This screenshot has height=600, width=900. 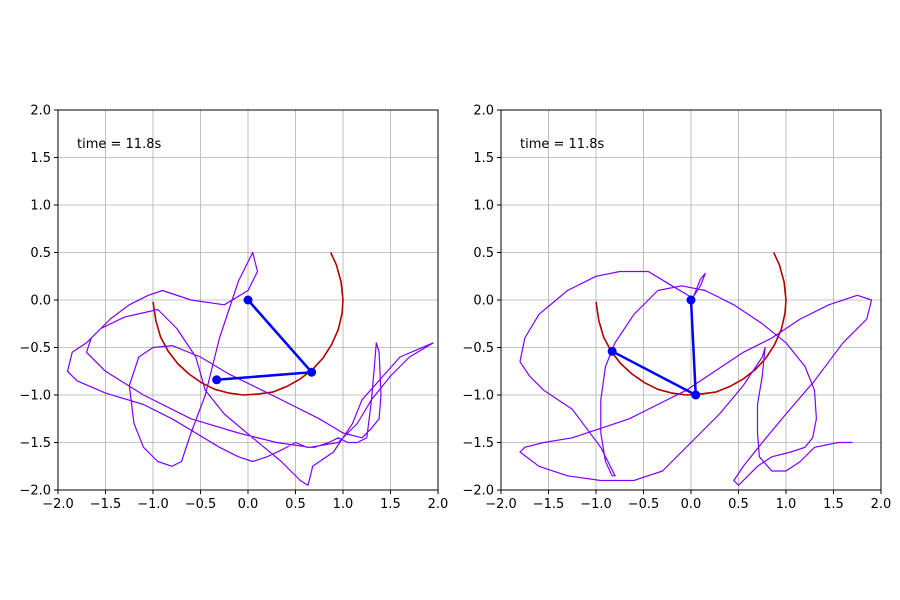 I want to click on trajectory-line, so click(x=696, y=378).